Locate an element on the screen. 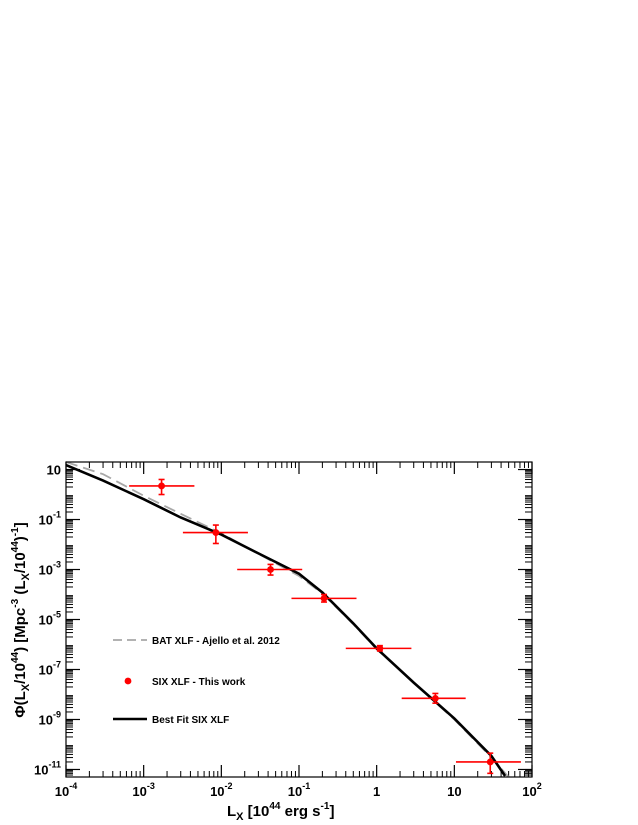 The width and height of the screenshot is (638, 825). y-tick-label: 10⁻⁷ is located at coordinates (50, 668).